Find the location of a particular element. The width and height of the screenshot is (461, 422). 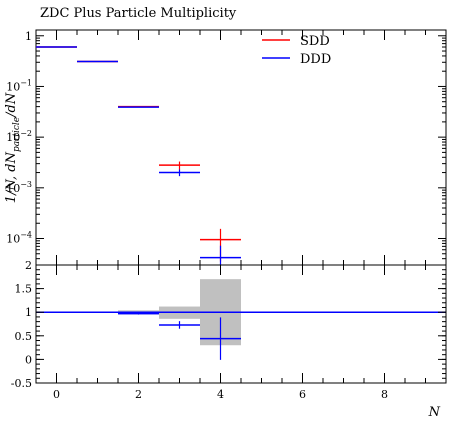

y-tick-label: 10⁻¹ is located at coordinates (19, 85).